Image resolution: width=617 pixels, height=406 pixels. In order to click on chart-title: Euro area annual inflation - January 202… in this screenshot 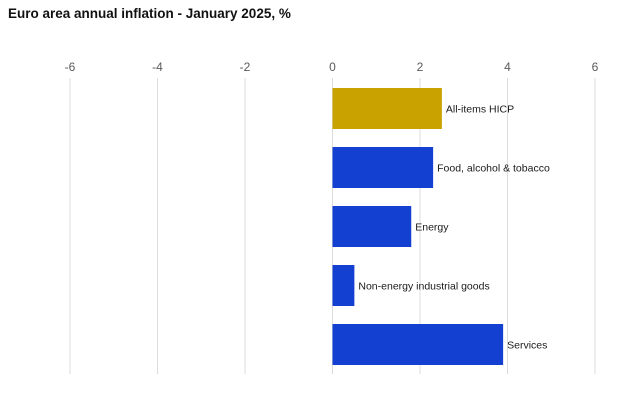, I will do `click(149, 13)`.